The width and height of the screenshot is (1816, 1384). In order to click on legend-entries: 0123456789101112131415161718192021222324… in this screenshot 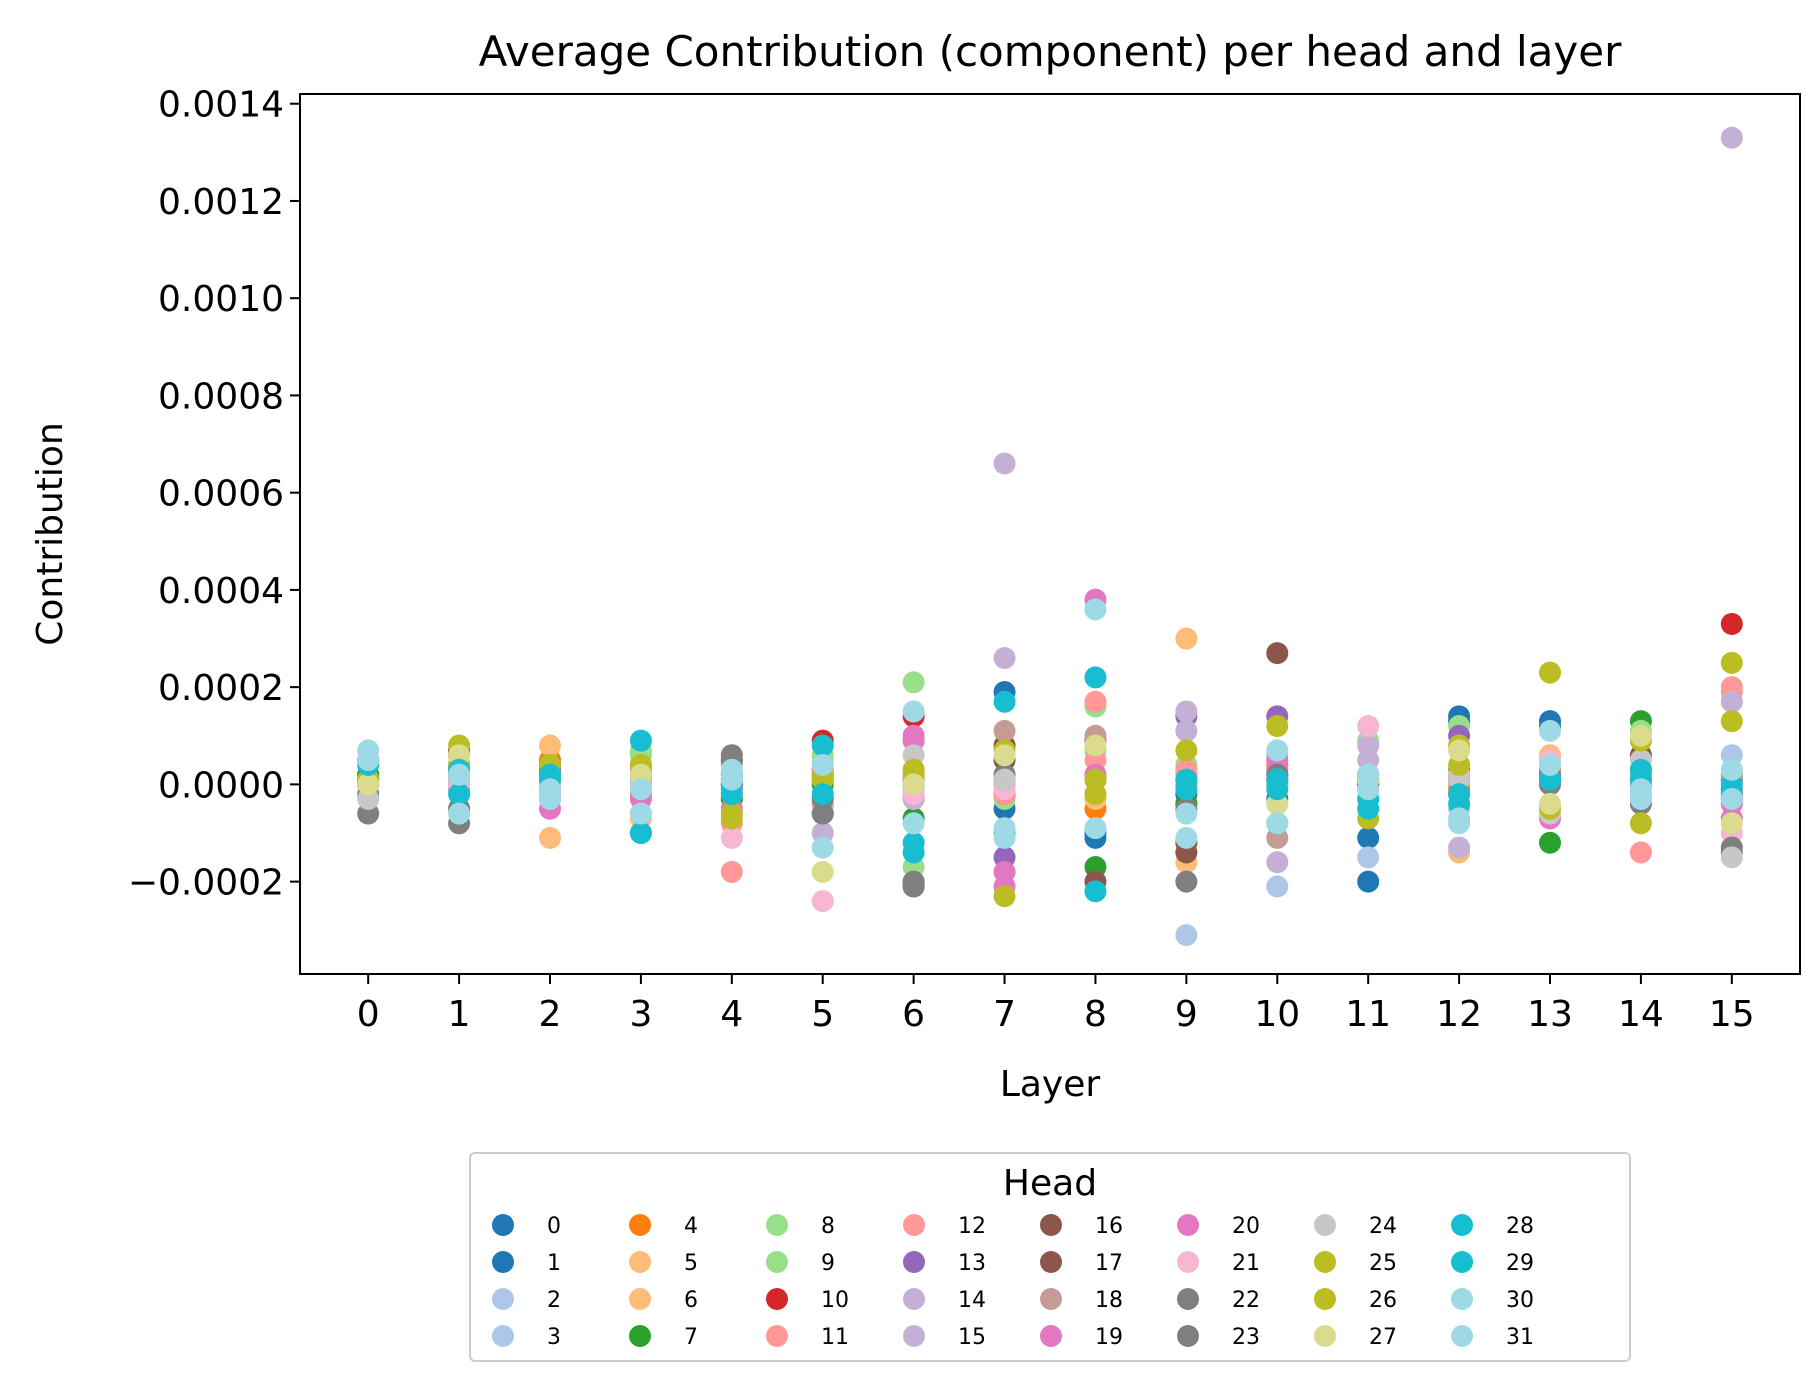, I will do `click(1013, 1282)`.